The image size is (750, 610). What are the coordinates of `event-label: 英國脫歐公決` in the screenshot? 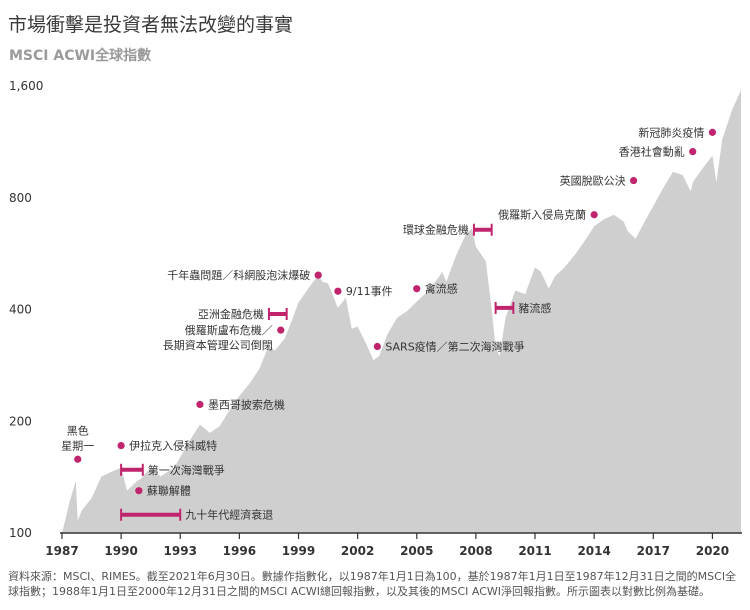 It's located at (593, 181).